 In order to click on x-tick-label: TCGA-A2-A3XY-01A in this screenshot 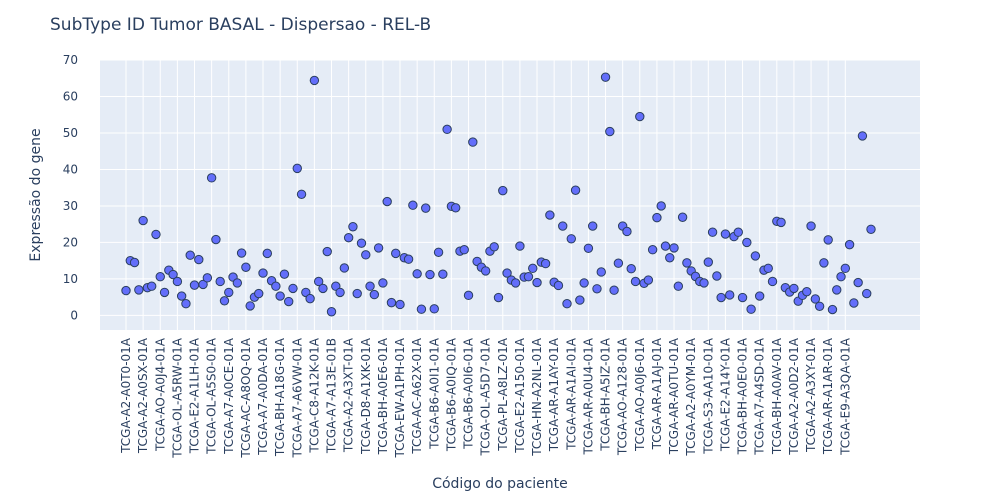, I will do `click(811, 395)`.